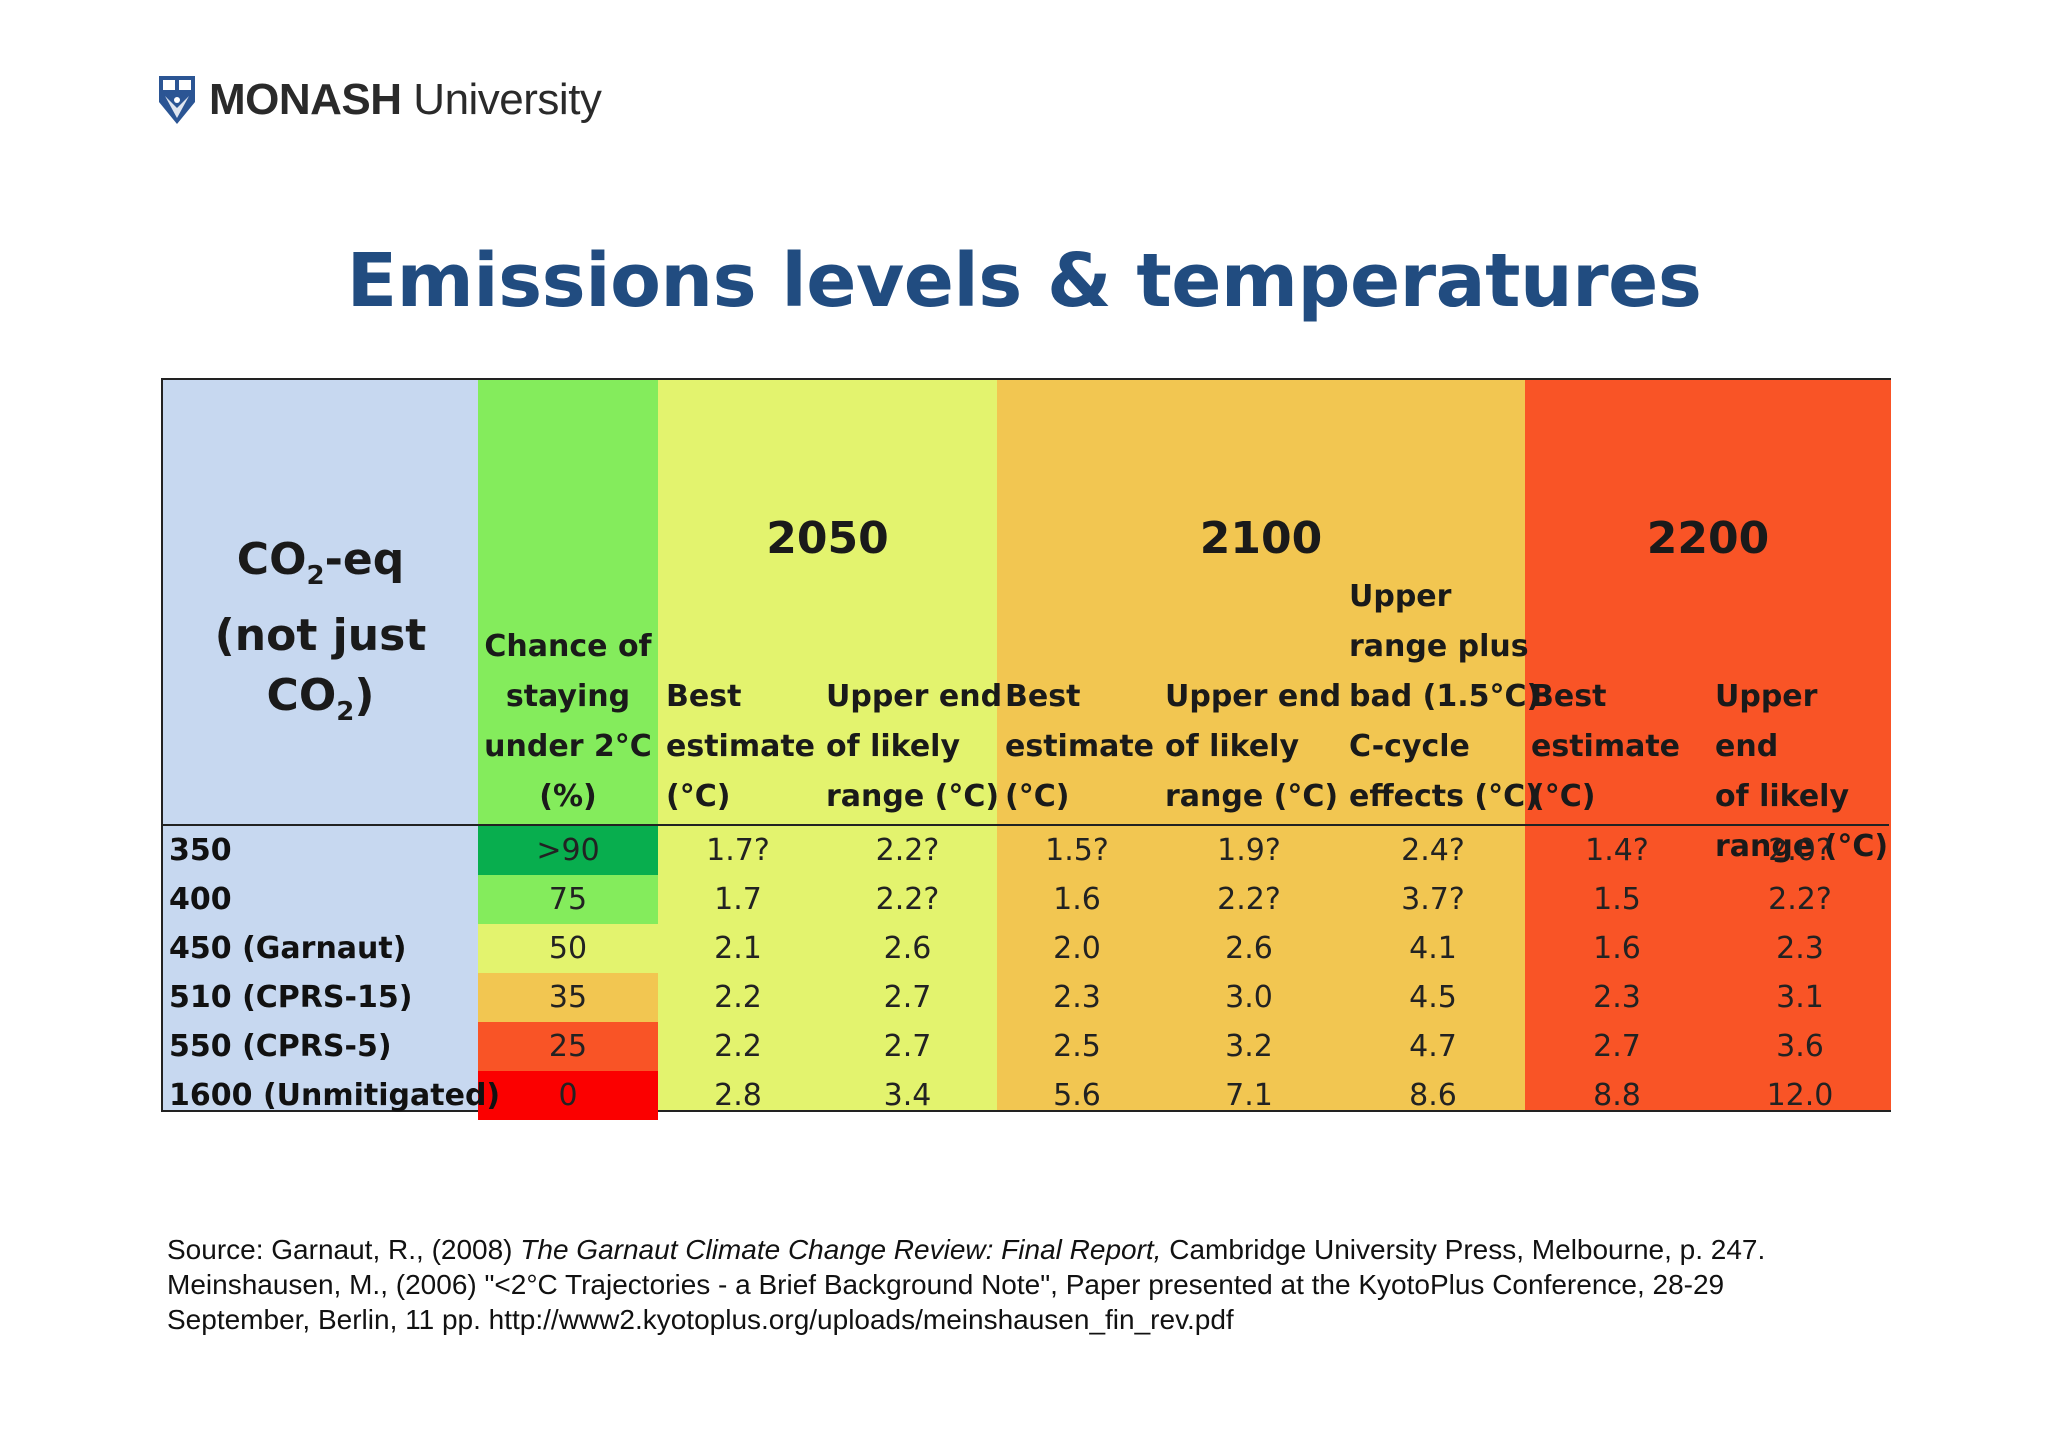 The width and height of the screenshot is (2048, 1448). Describe the element at coordinates (280, 1046) in the screenshot. I see `row-label: 550 (CPRS-5)` at that location.